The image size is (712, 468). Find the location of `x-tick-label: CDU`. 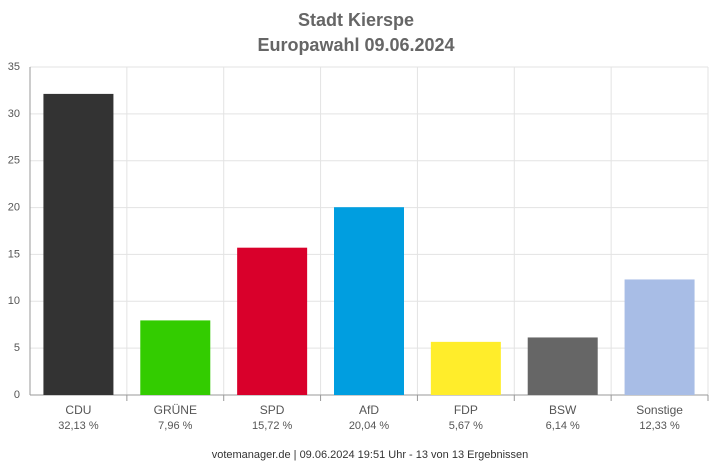

x-tick-label: CDU is located at coordinates (78, 410).